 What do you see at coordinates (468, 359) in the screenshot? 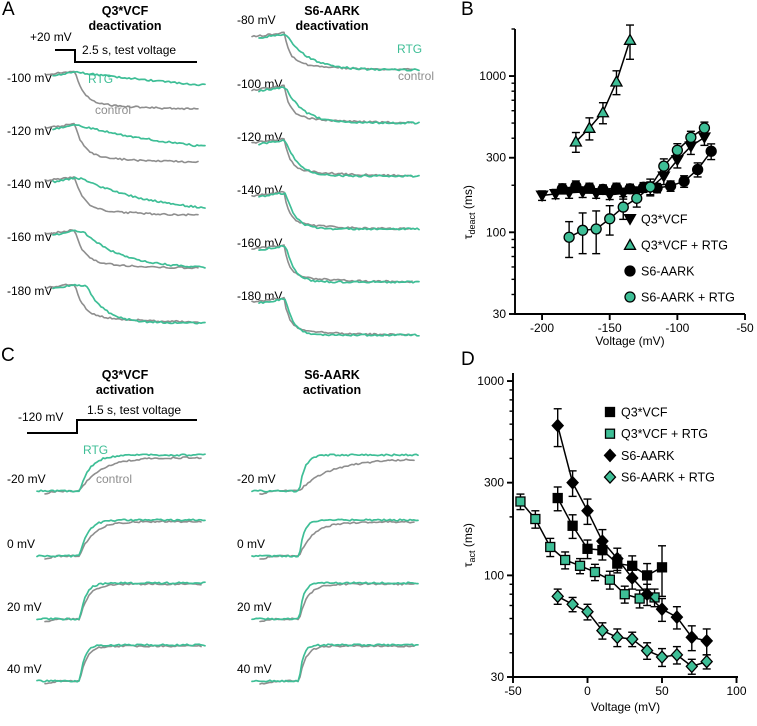
I see `panel-letter-d: D` at bounding box center [468, 359].